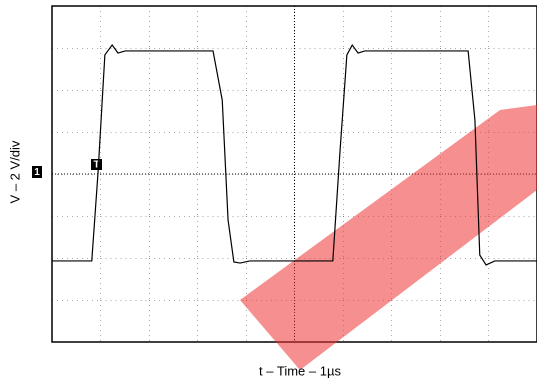 Image resolution: width=537 pixels, height=385 pixels. Describe the element at coordinates (300, 370) in the screenshot. I see `x-axis-label: t – Time – 1µs` at that location.